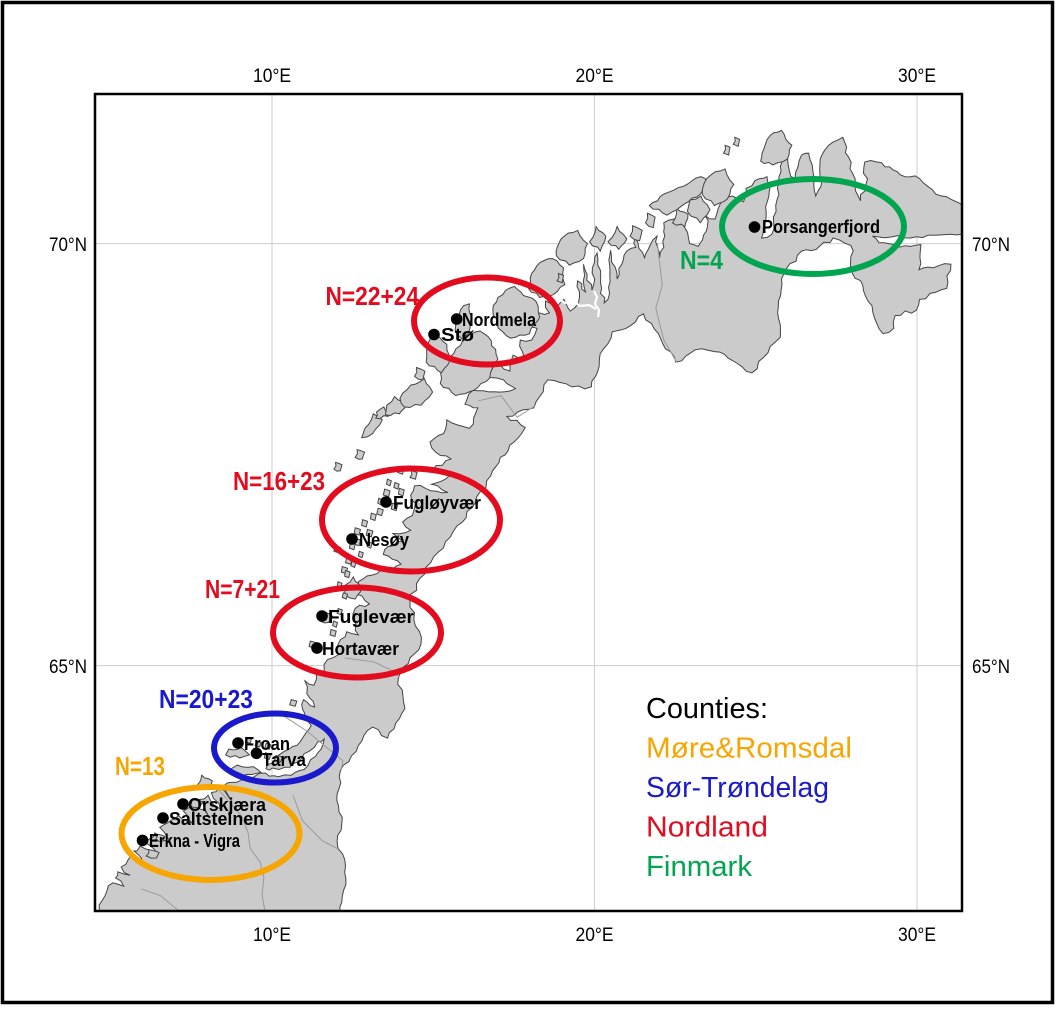 The height and width of the screenshot is (1012, 1057). I want to click on svg-text: Finmark, so click(699, 867).